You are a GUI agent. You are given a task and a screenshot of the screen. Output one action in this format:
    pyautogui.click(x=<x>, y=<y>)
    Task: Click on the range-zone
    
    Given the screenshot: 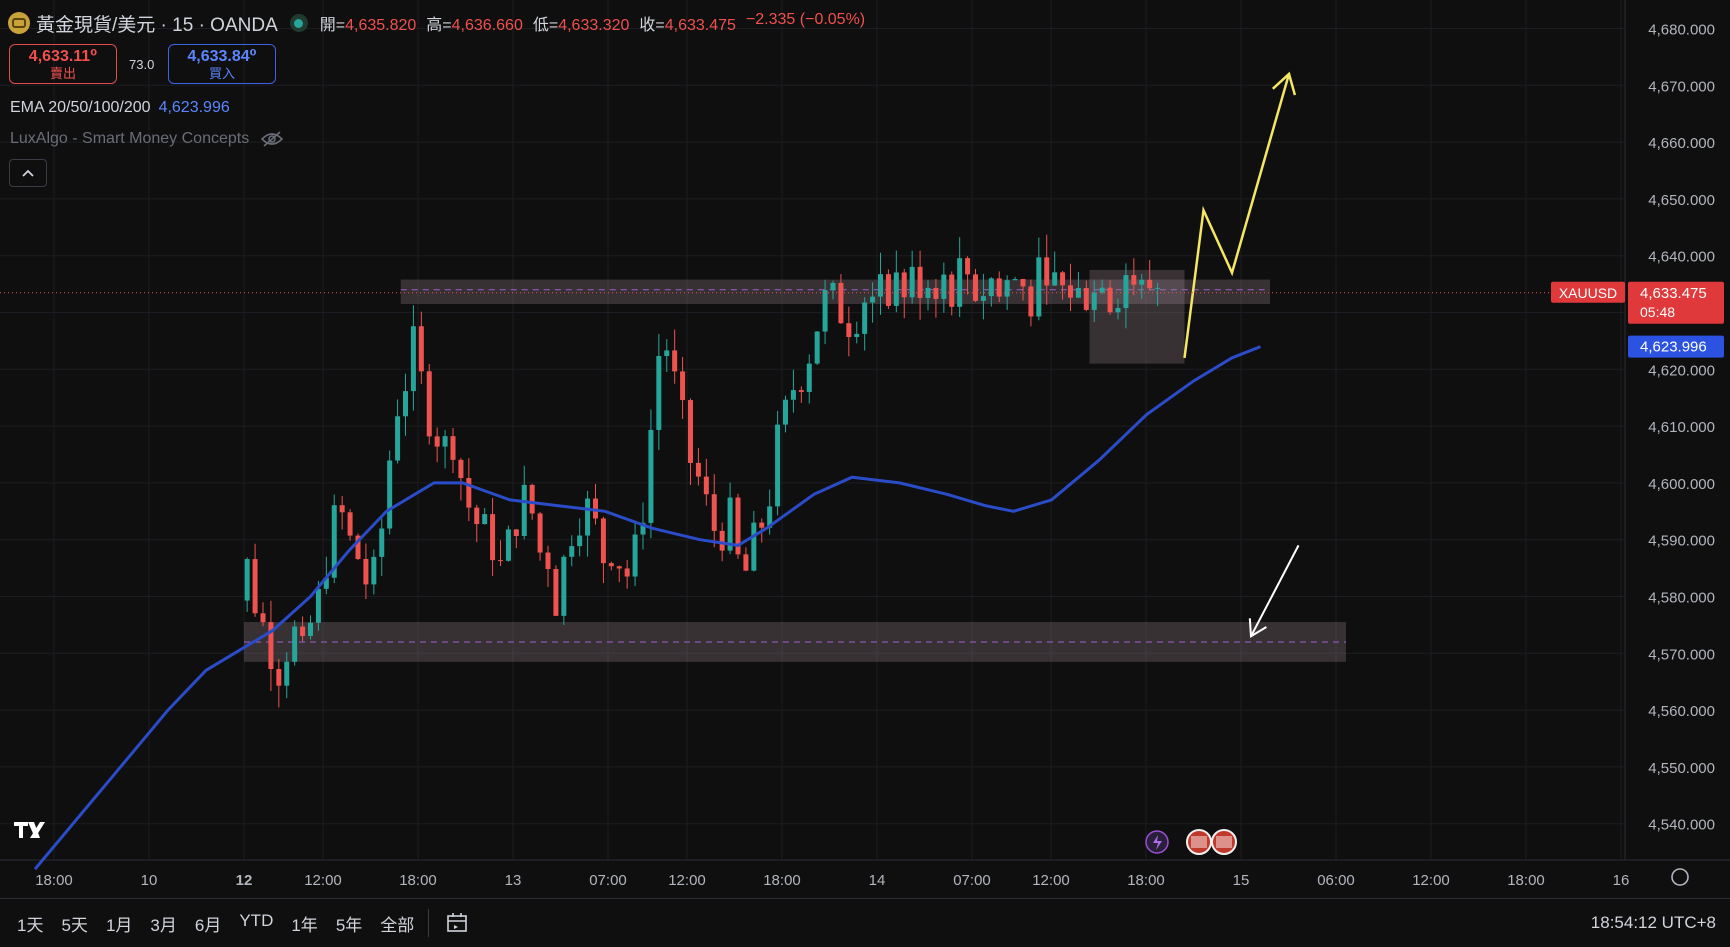 What is the action you would take?
    pyautogui.click(x=1137, y=316)
    